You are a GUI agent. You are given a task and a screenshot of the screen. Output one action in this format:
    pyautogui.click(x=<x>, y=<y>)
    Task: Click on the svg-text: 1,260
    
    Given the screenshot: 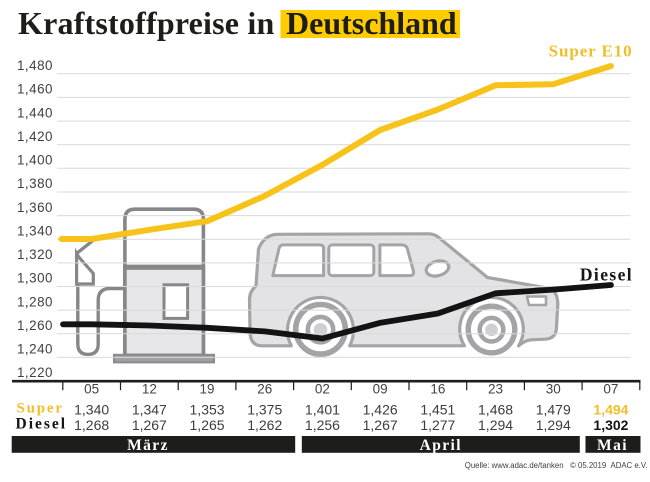 What is the action you would take?
    pyautogui.click(x=35, y=325)
    